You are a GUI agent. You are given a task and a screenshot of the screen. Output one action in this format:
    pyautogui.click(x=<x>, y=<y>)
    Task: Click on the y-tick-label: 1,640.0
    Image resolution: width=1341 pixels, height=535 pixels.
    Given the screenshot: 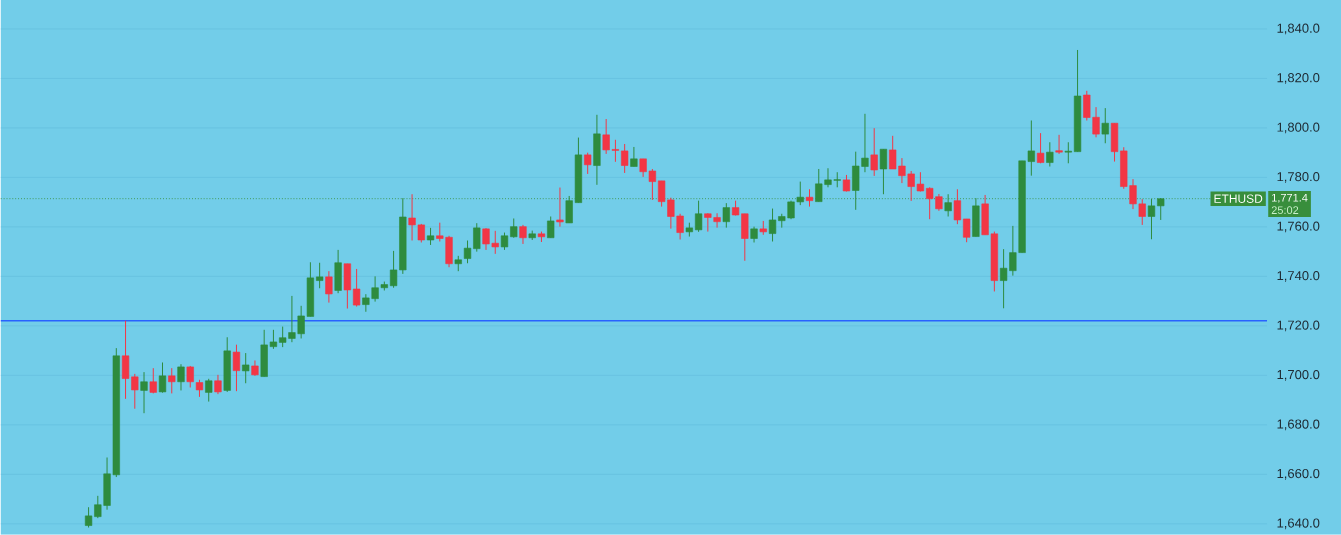 What is the action you would take?
    pyautogui.click(x=1298, y=524)
    